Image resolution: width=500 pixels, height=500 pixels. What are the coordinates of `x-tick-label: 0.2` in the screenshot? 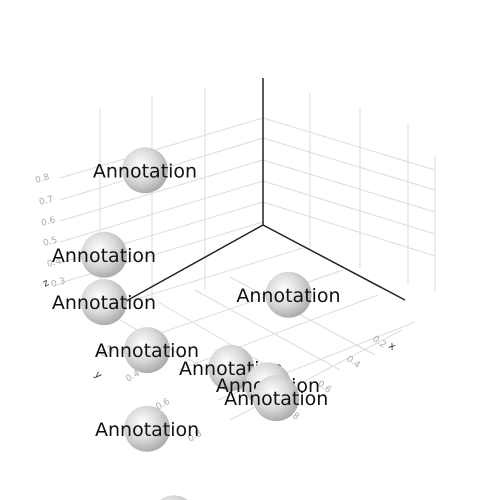 It's located at (378, 342).